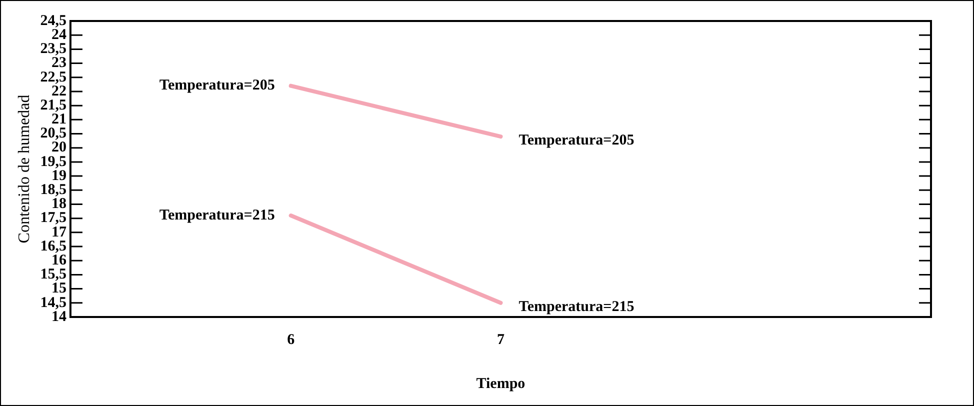  Describe the element at coordinates (59, 316) in the screenshot. I see `y-tick-label: 14` at that location.